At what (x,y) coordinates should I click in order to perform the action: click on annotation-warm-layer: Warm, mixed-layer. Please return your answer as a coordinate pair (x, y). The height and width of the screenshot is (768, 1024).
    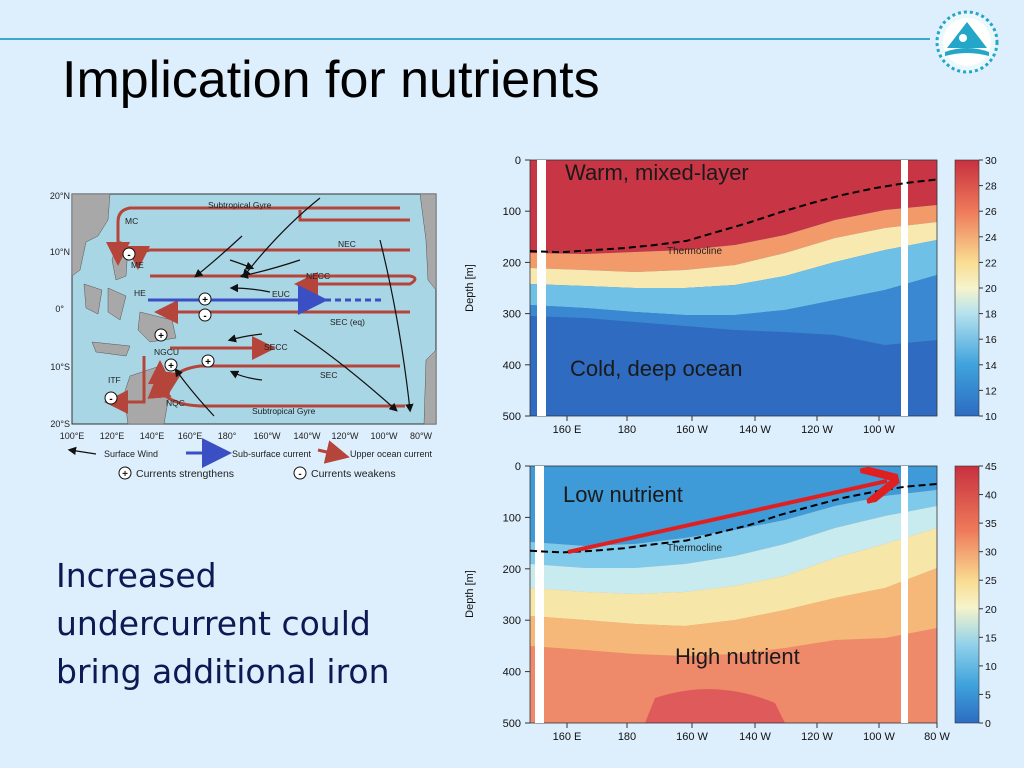
    Looking at the image, I should click on (657, 172).